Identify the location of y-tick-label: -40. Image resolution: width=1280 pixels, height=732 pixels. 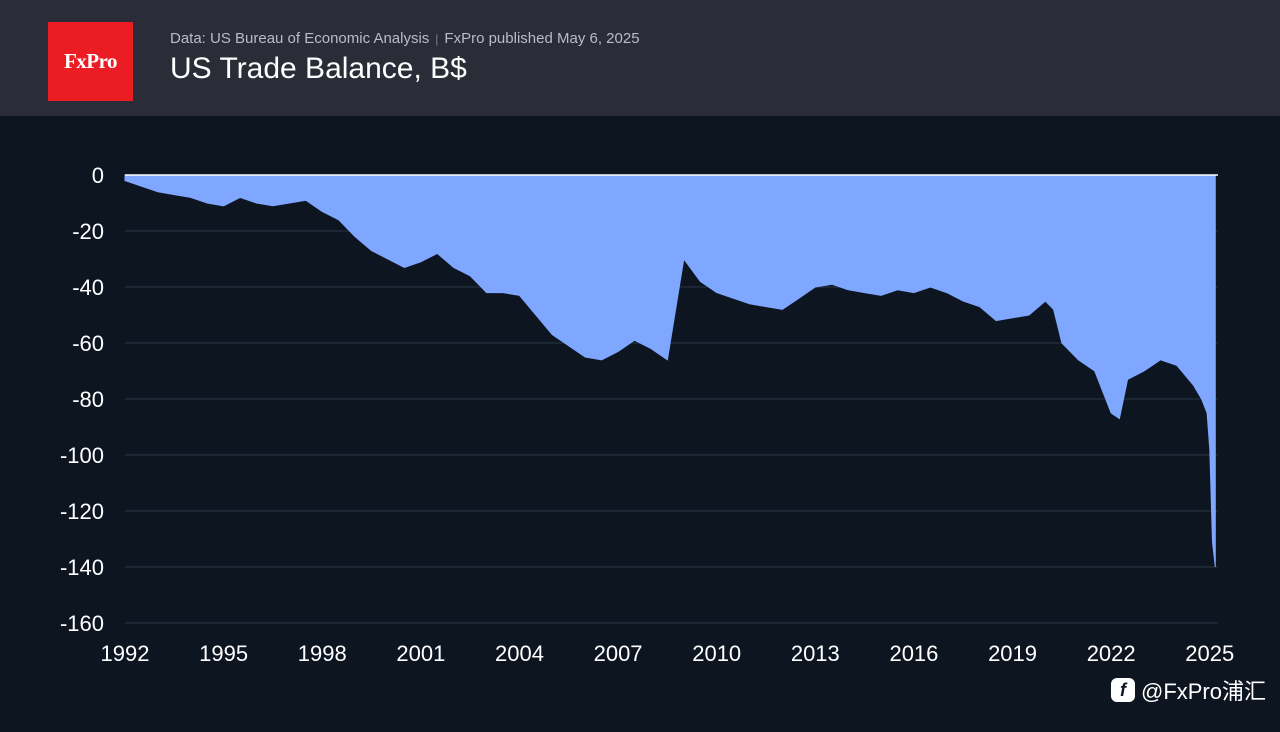
(88, 287).